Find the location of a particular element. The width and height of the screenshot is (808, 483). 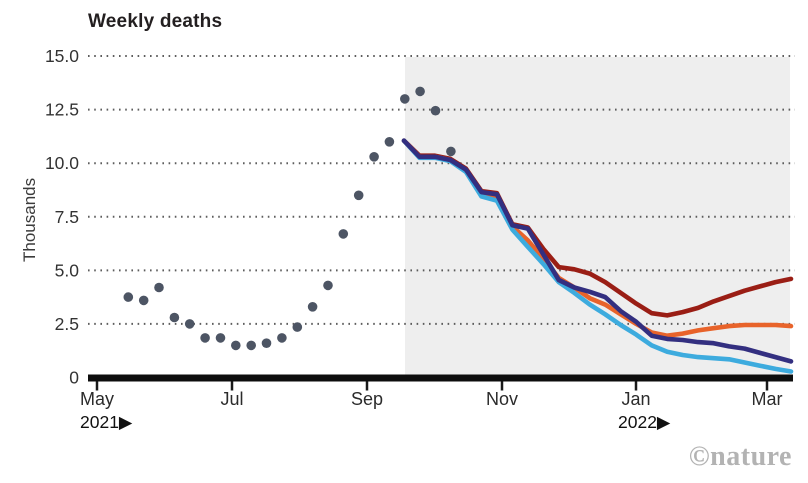

y-tick-label-0: 0 is located at coordinates (74, 378).